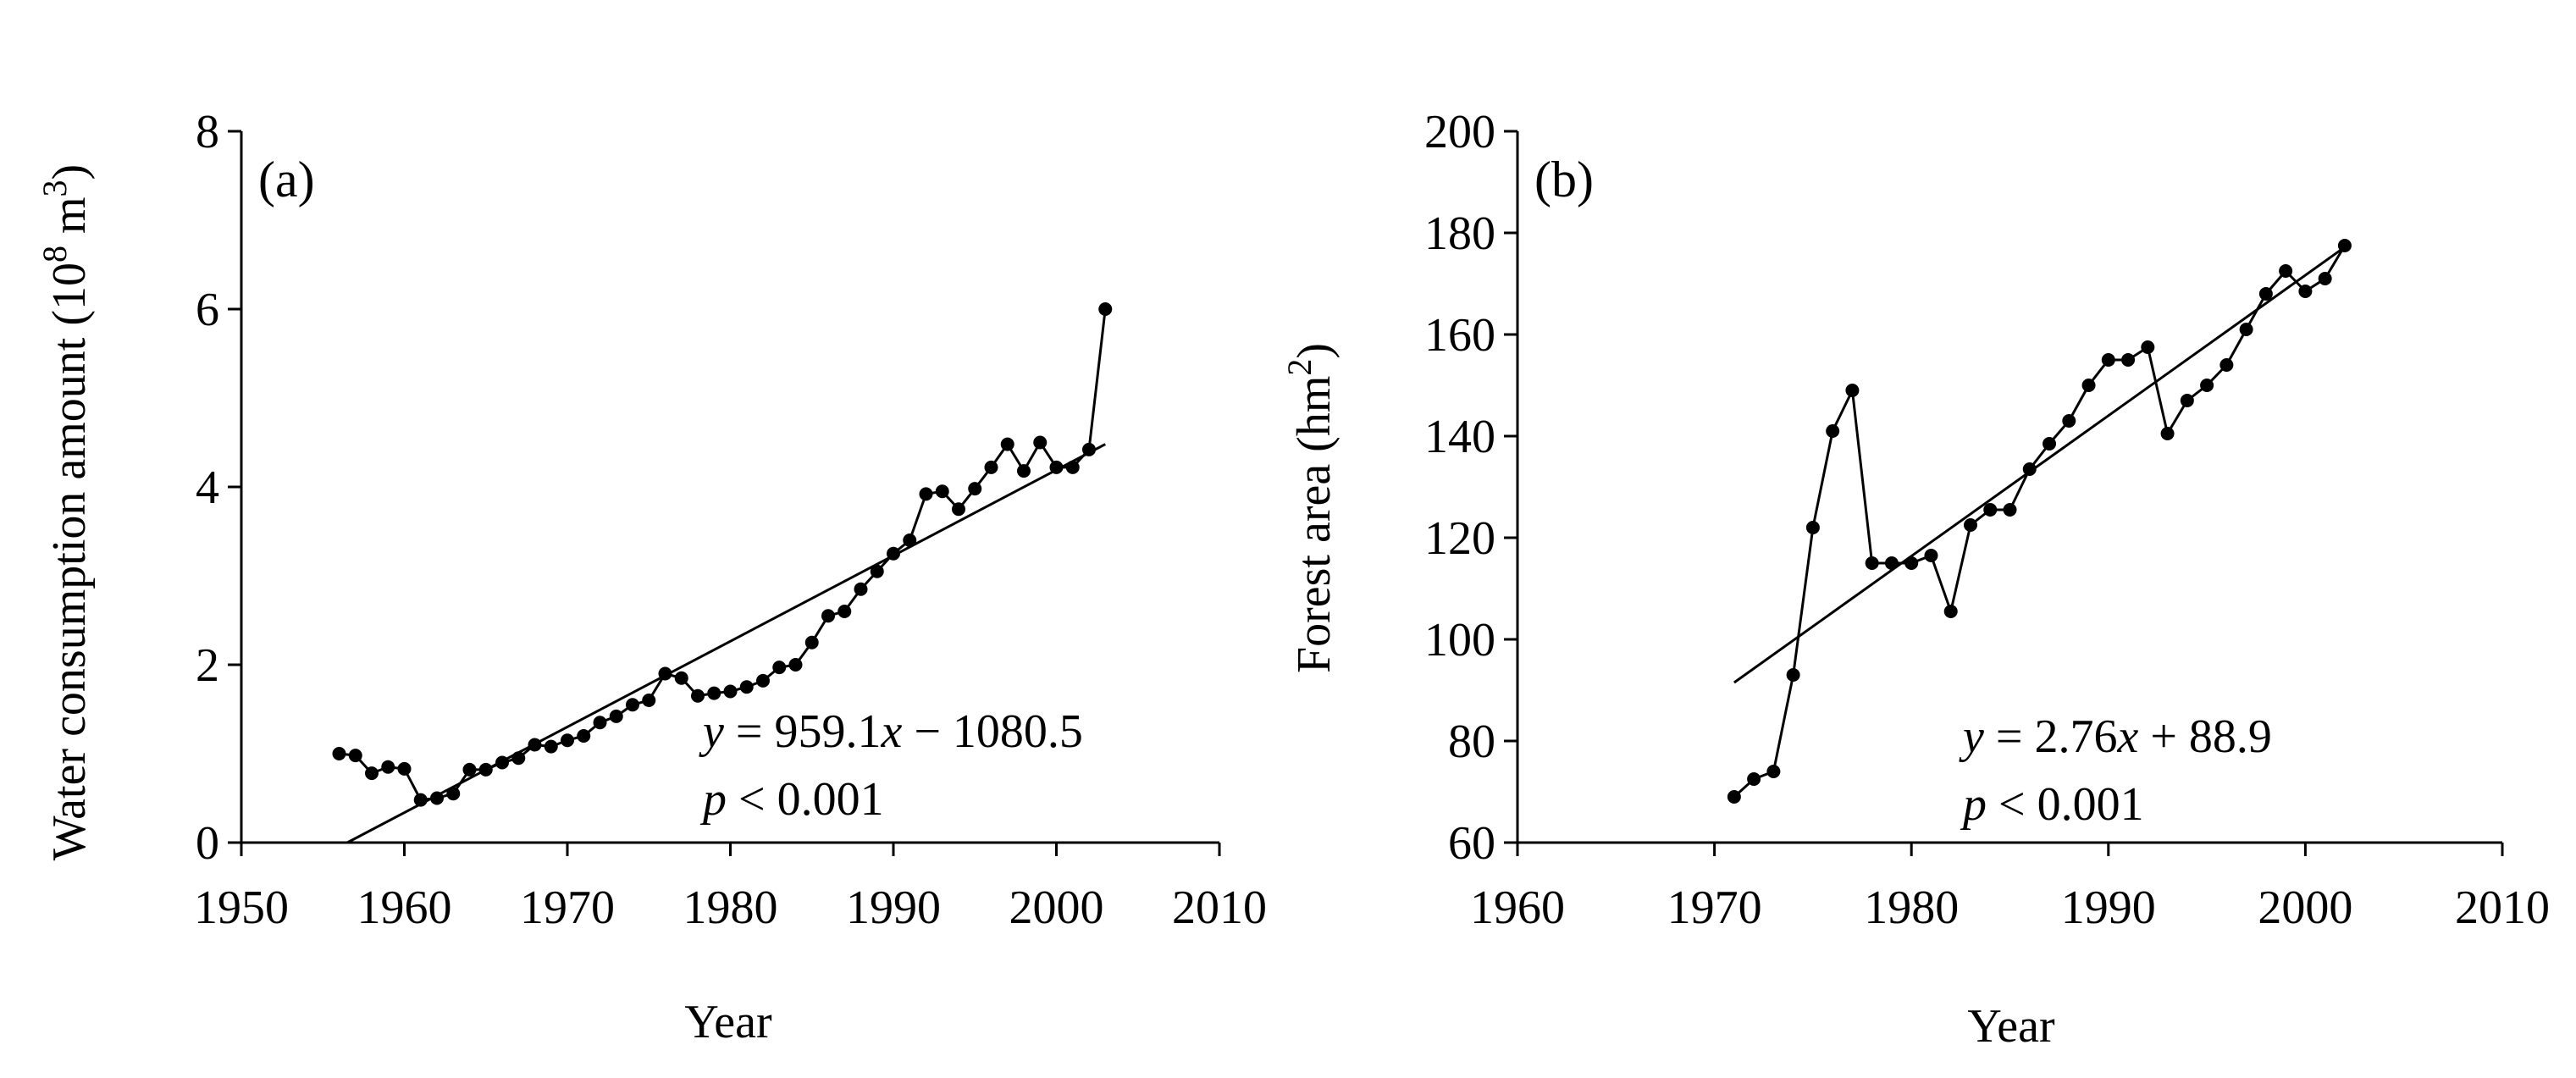 Image resolution: width=2576 pixels, height=1078 pixels. What do you see at coordinates (1833, 431) in the screenshot?
I see `panel-b-point-1976` at bounding box center [1833, 431].